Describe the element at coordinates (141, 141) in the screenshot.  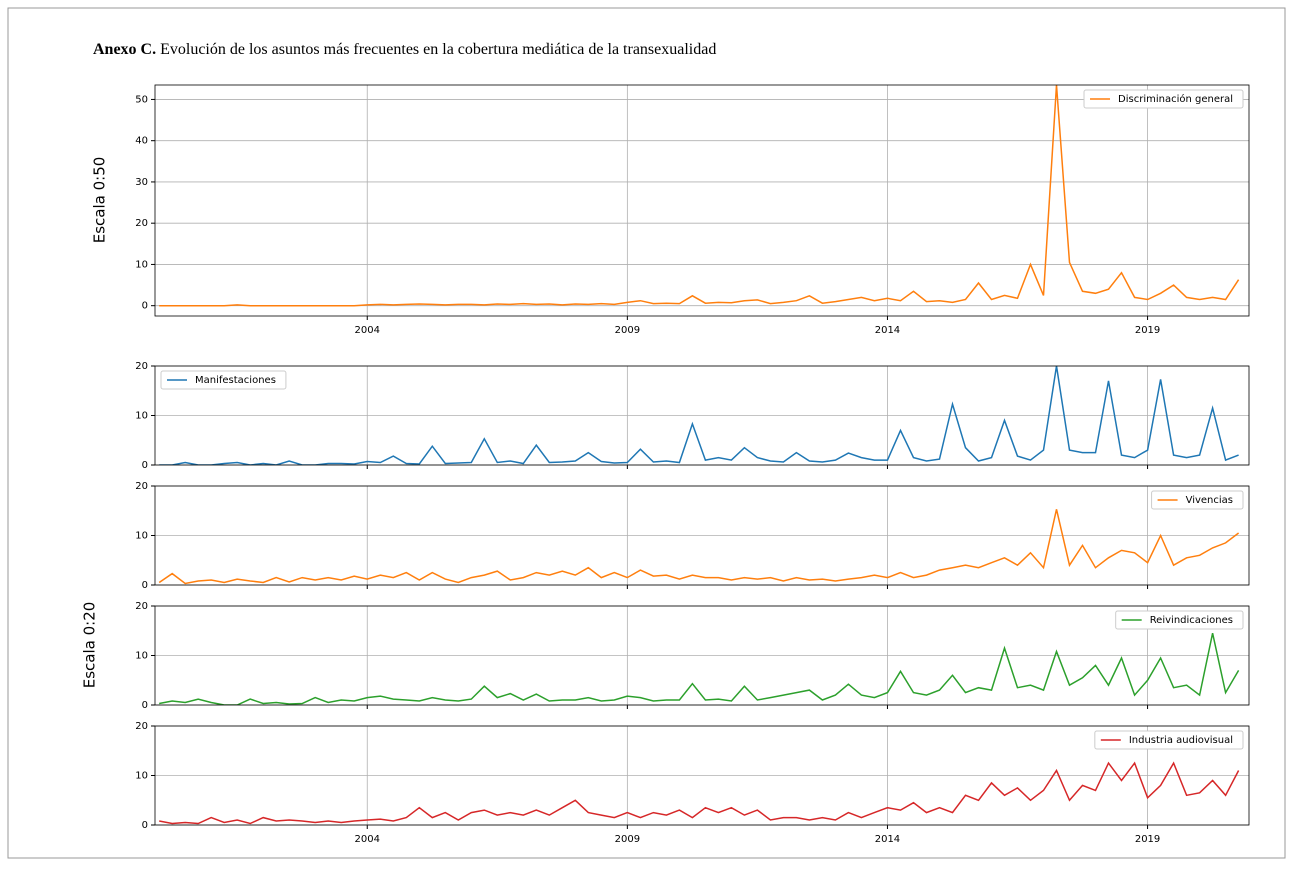
I see `y-tick-label: 40` at that location.